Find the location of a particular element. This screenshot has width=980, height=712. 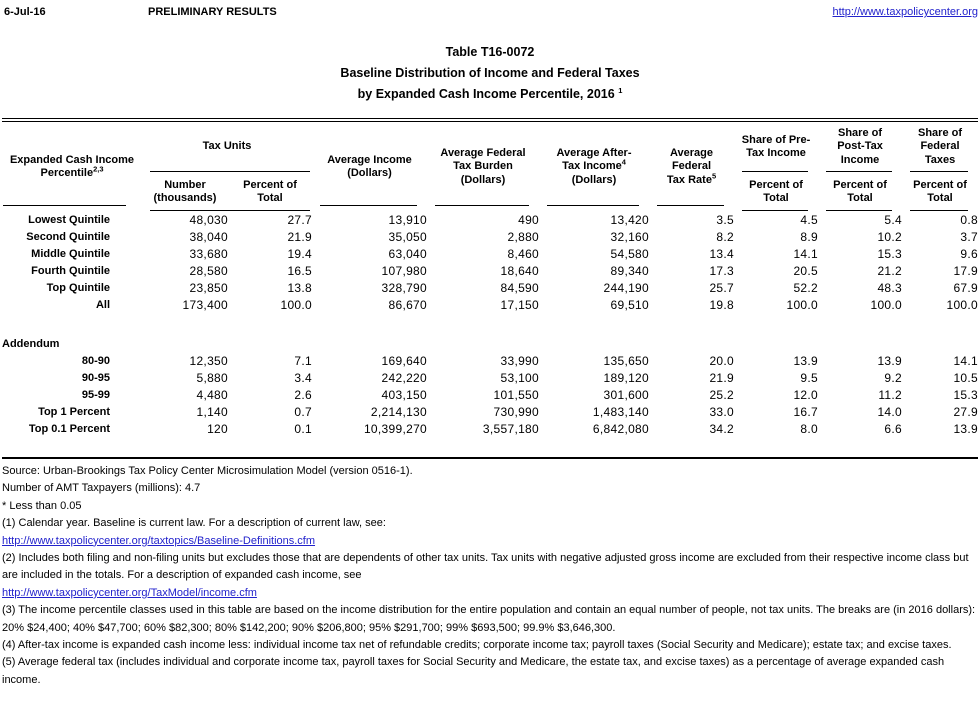

cell-number: 120 is located at coordinates (217, 429).